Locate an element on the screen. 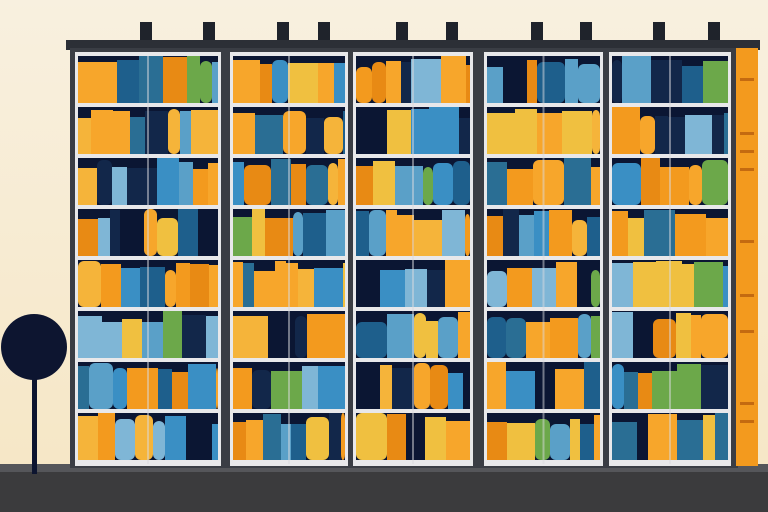  panel-mullion is located at coordinates (148, 260).